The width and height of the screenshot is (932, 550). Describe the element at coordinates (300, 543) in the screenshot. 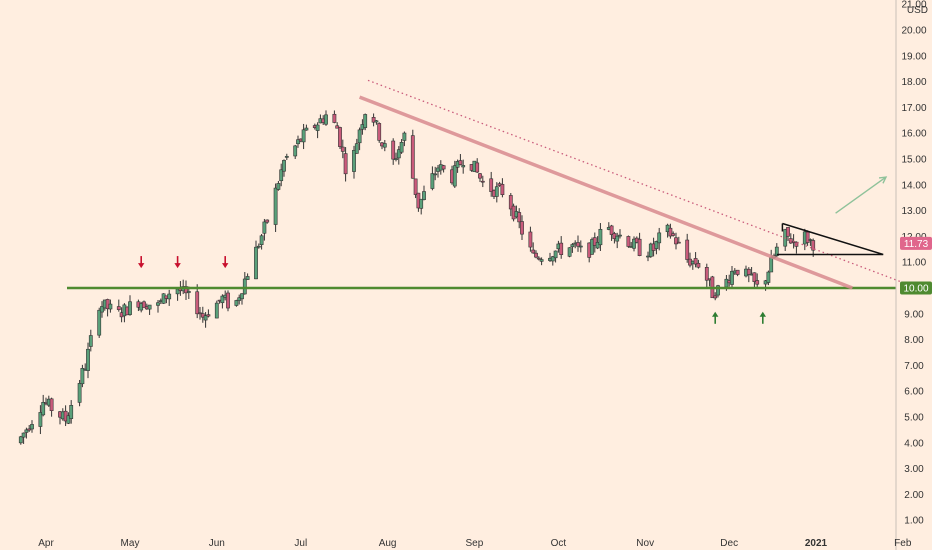

I see `time-tick-label: Jul` at that location.